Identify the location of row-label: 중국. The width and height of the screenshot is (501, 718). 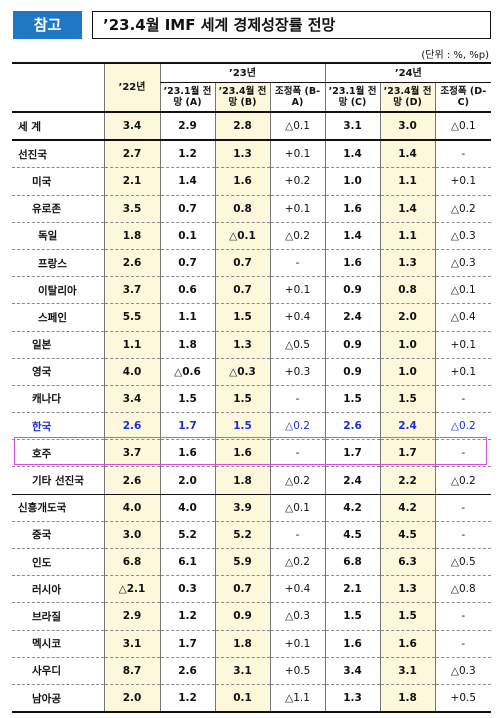
(58, 535).